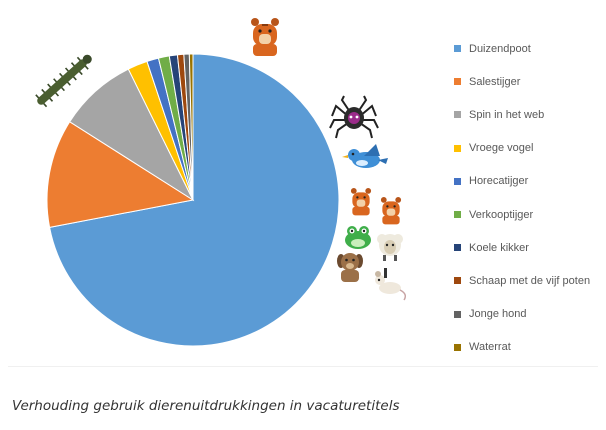  I want to click on caption-divider, so click(303, 366).